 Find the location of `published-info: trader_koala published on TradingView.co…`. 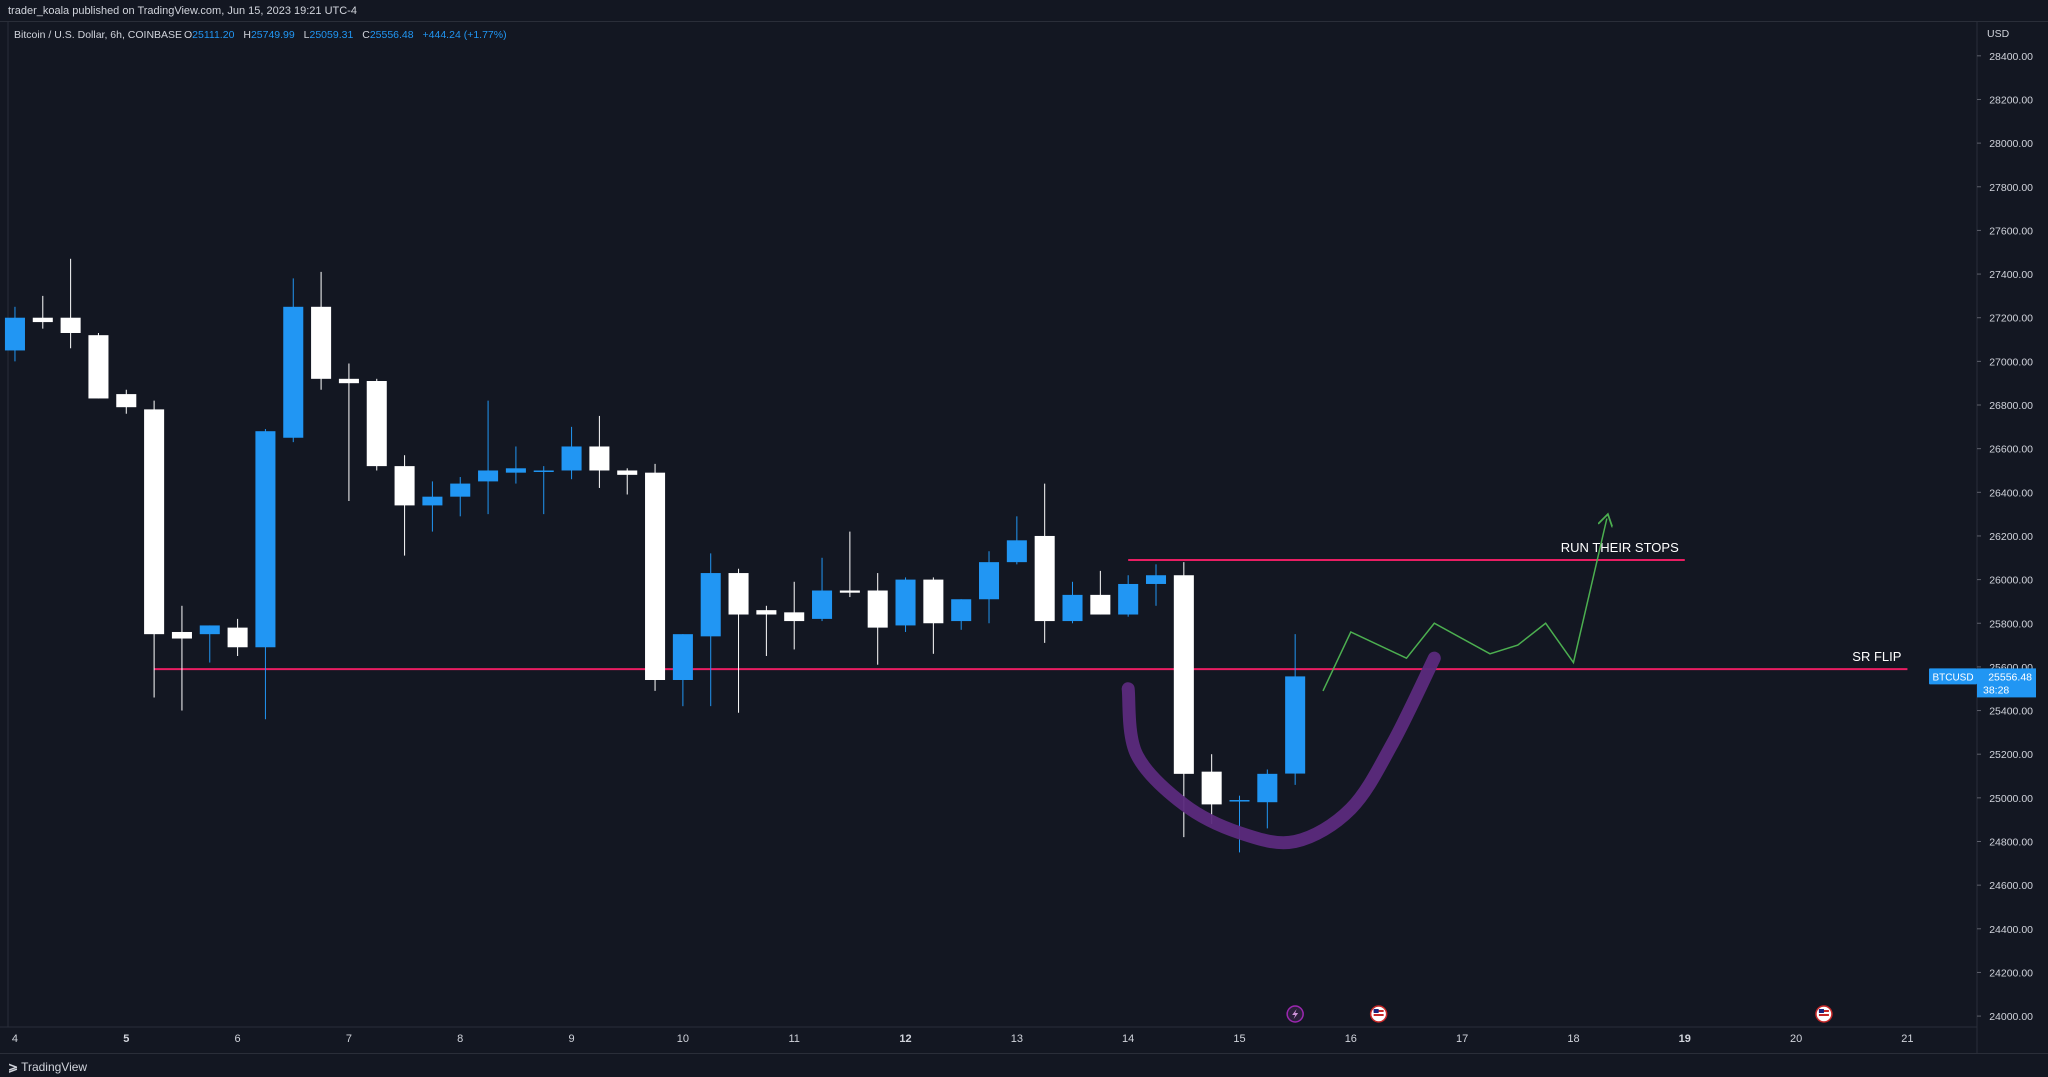

published-info: trader_koala published on TradingView.co… is located at coordinates (182, 11).